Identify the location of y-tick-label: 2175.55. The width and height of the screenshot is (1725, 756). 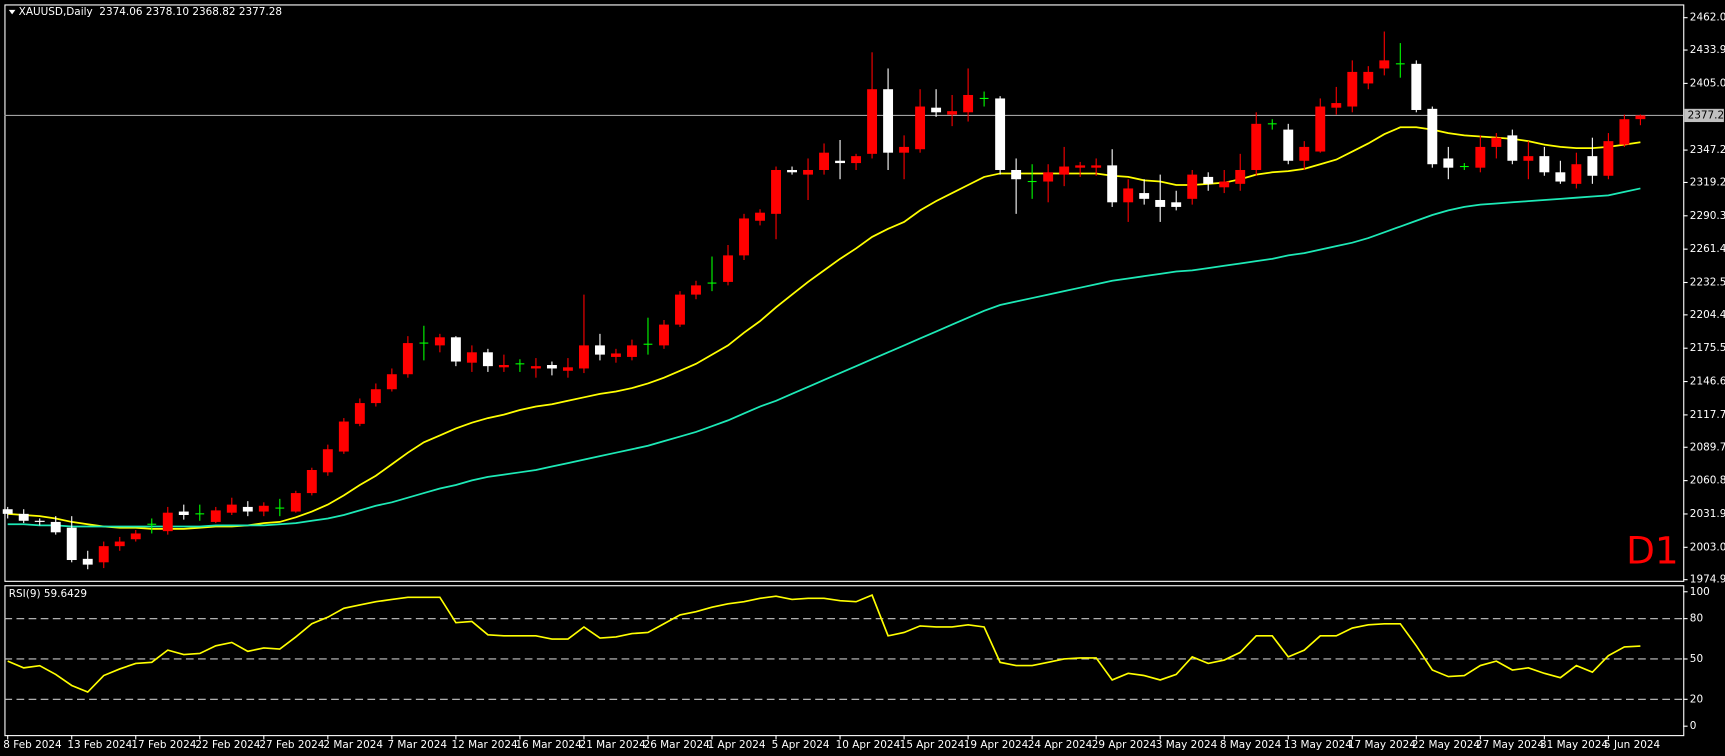
(1707, 348).